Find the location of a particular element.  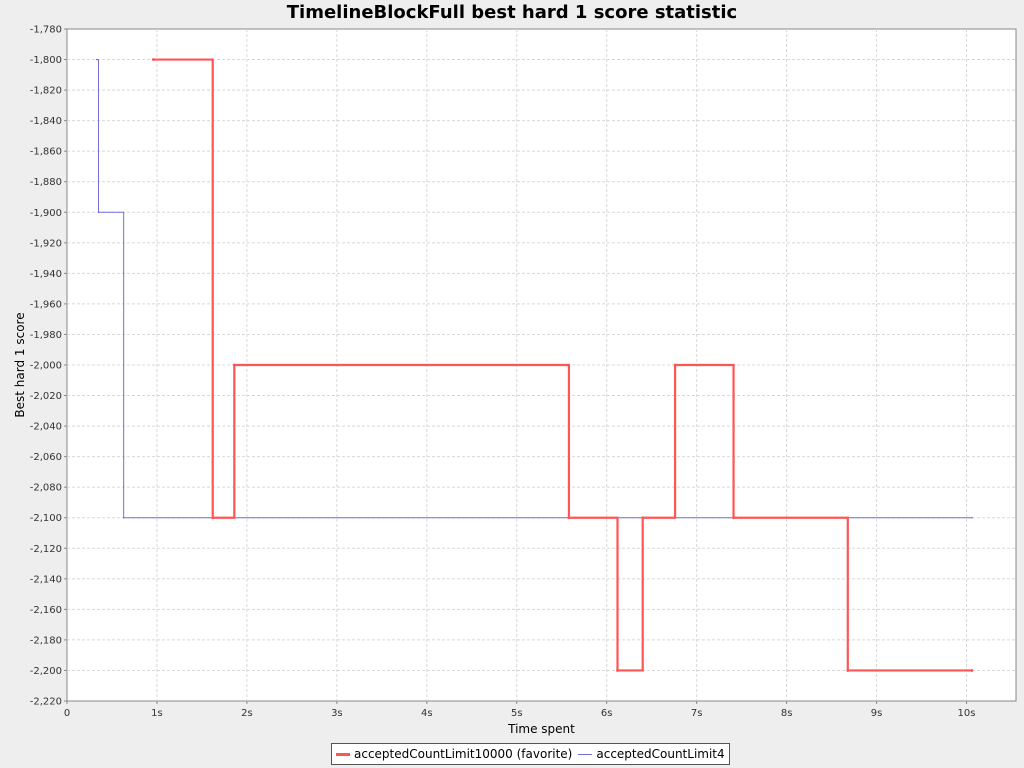

y-tick-label: -1,940 is located at coordinates (46, 274).